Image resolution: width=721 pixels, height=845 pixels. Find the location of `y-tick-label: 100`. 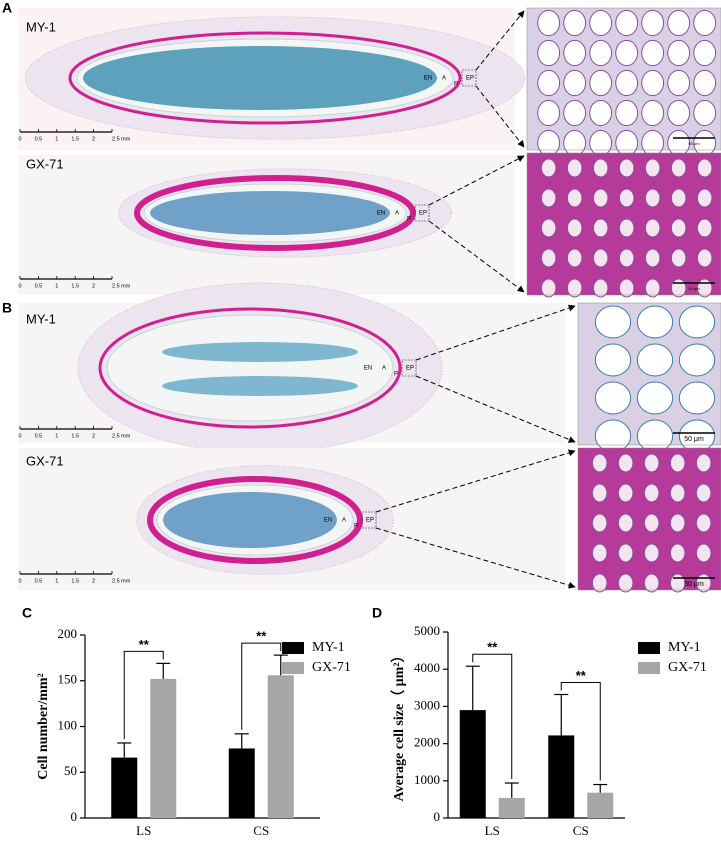

y-tick-label: 100 is located at coordinates (68, 724).